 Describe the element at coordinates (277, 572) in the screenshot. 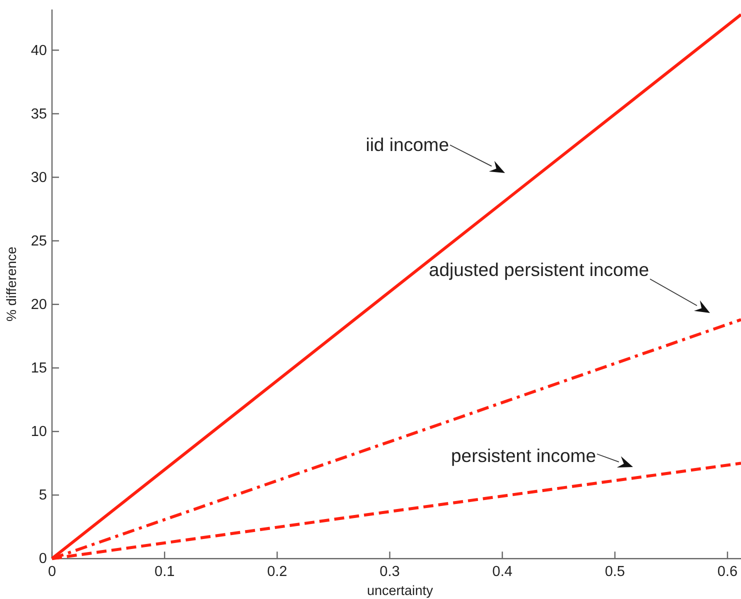

I see `x-tick-label: 0.2` at that location.